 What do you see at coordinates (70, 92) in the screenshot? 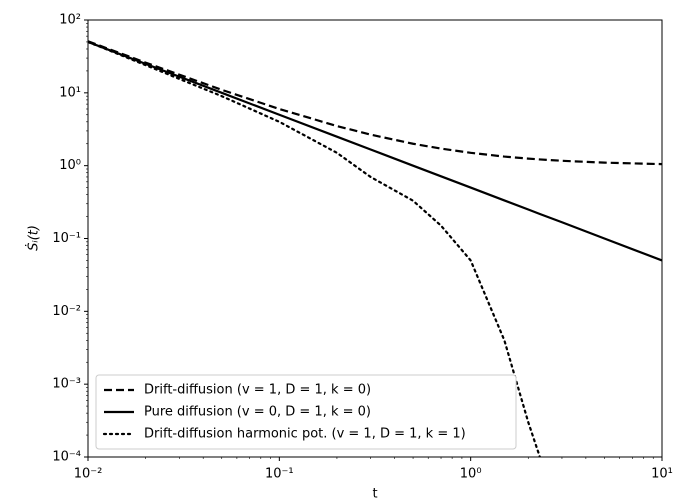
I see `y-tick-label: 10¹` at bounding box center [70, 92].